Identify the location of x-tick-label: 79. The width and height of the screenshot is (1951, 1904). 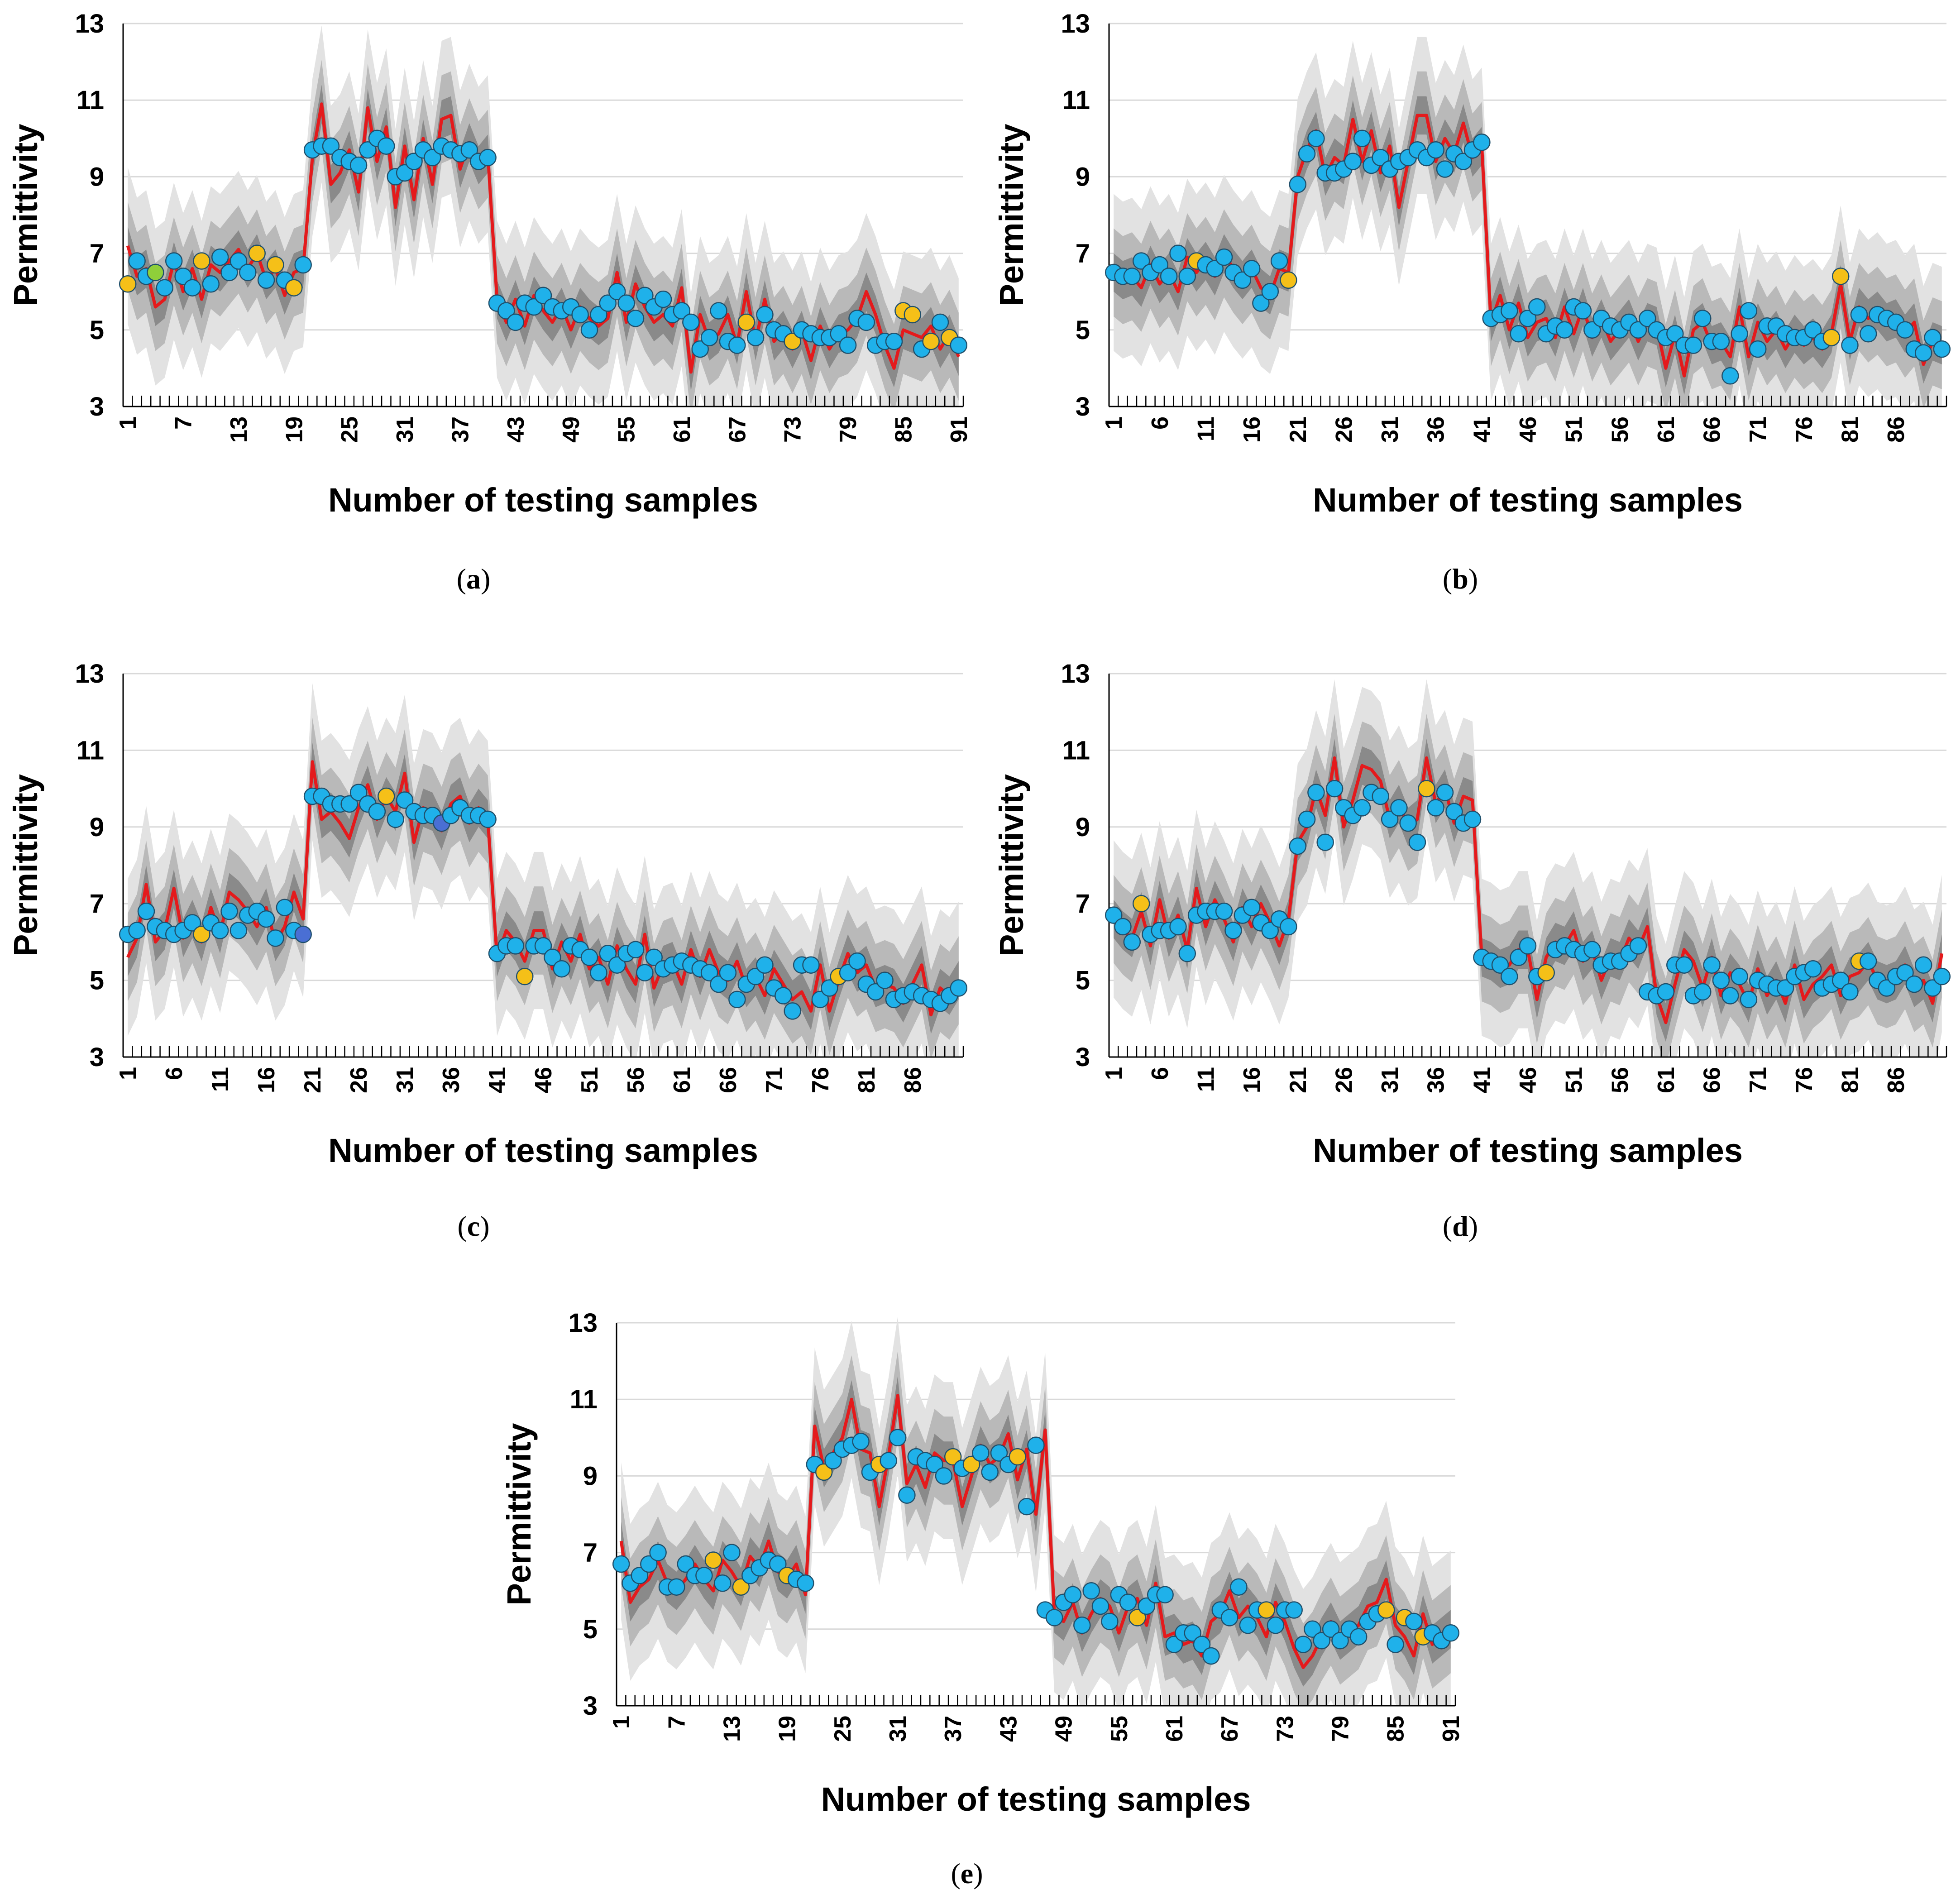
(848, 429).